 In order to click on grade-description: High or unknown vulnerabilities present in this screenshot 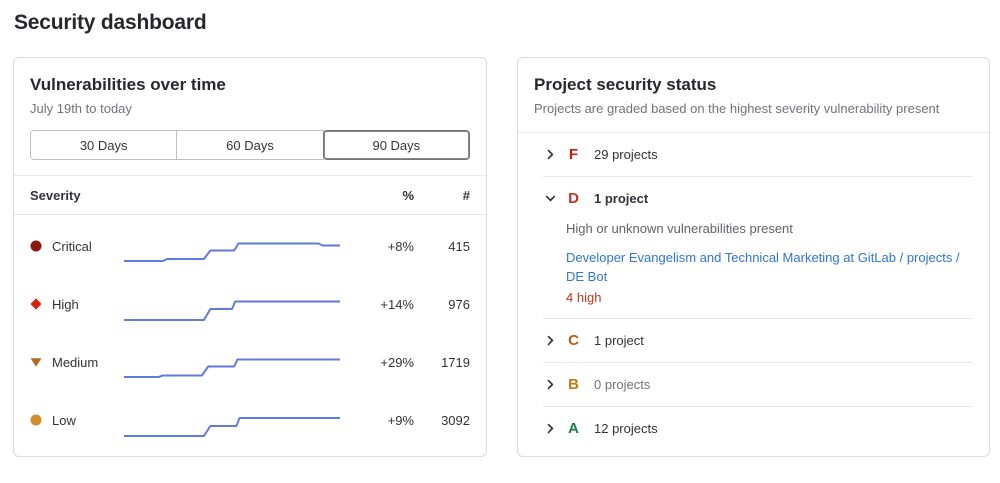, I will do `click(679, 228)`.